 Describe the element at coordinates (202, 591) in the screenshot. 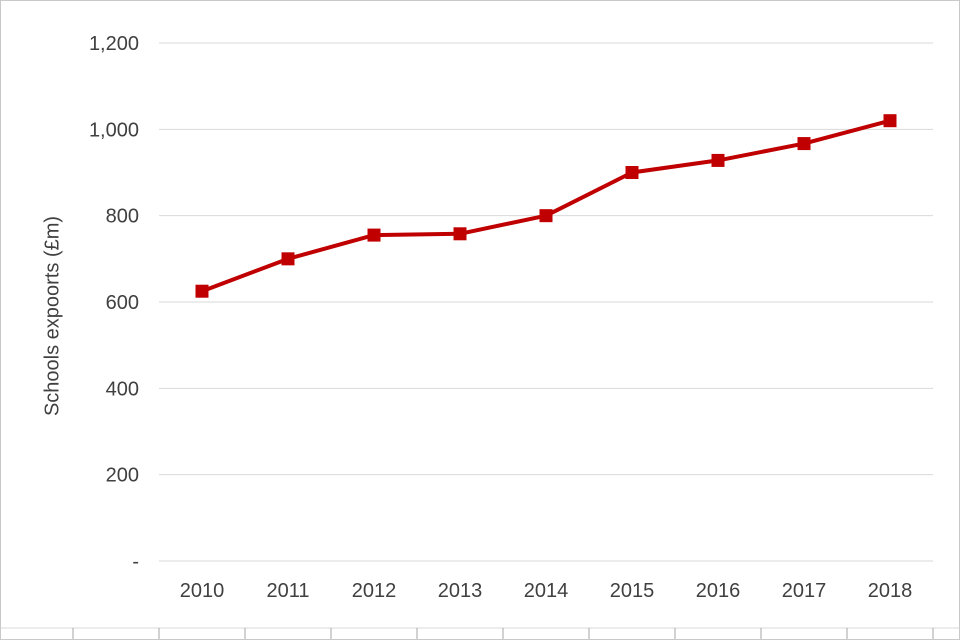

I see `x-tick-label: 2010` at that location.